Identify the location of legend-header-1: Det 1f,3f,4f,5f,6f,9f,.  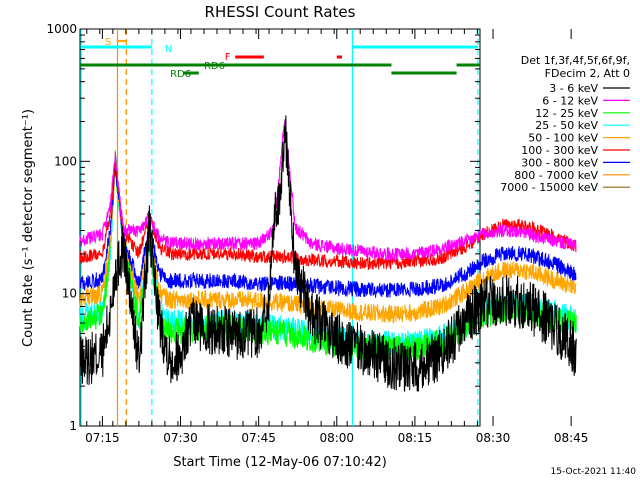
(575, 60).